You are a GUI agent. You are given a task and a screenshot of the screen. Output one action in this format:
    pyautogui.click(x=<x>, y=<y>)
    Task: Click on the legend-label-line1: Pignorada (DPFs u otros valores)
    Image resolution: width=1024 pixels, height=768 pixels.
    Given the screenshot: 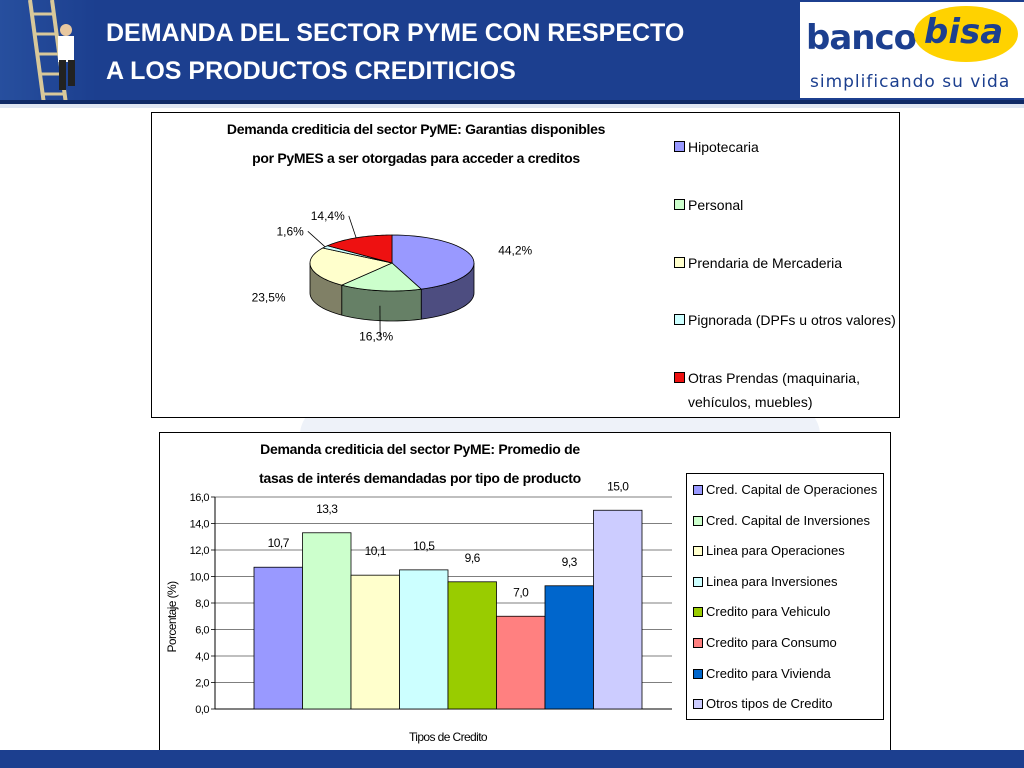 What is the action you would take?
    pyautogui.click(x=792, y=320)
    